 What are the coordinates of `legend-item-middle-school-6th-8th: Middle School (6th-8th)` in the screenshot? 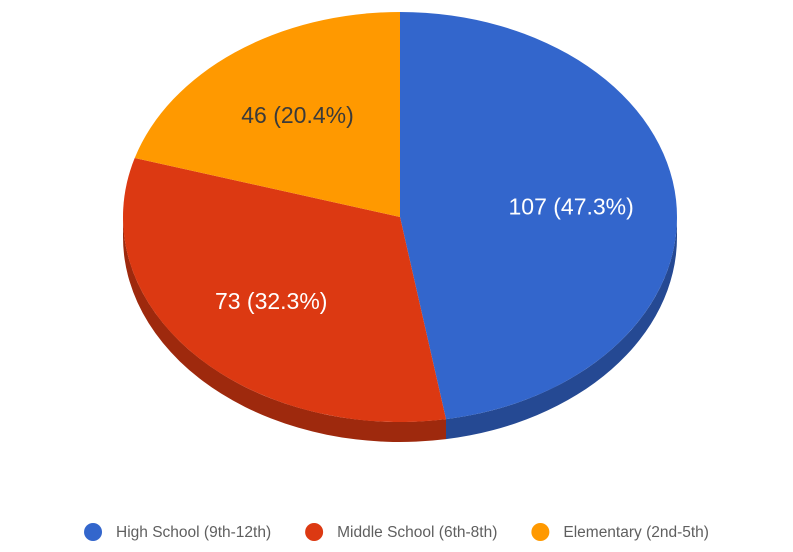 It's located at (401, 532).